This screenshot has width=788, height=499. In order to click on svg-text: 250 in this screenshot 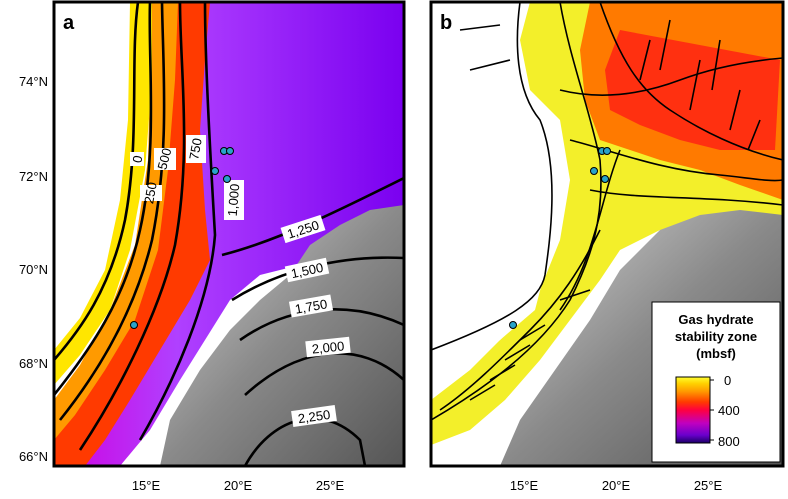, I will do `click(150, 193)`.